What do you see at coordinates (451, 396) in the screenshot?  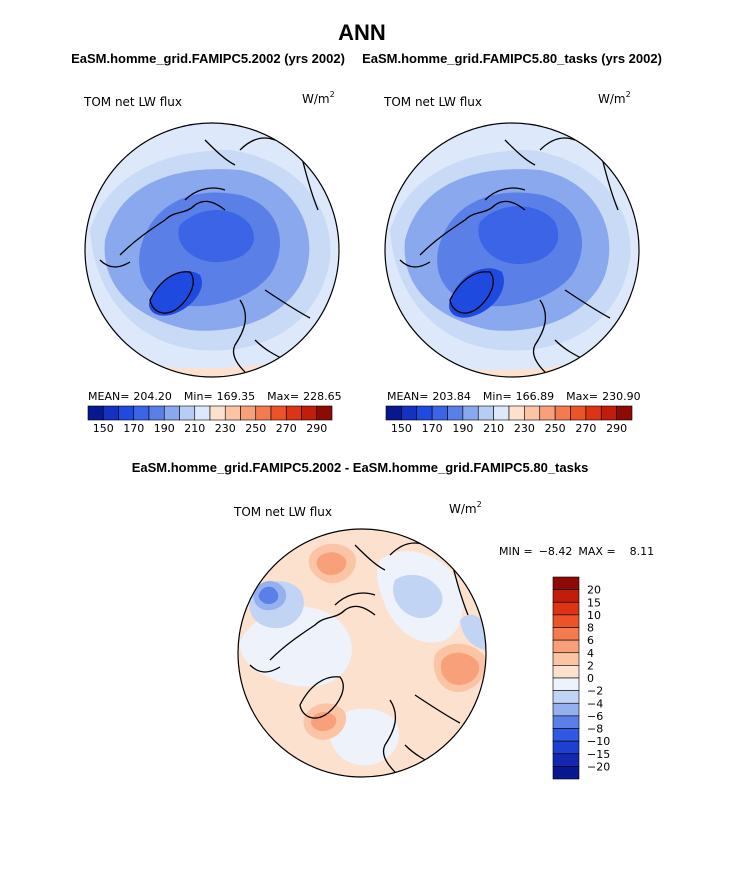 I see `right-mean-value: 203.84` at bounding box center [451, 396].